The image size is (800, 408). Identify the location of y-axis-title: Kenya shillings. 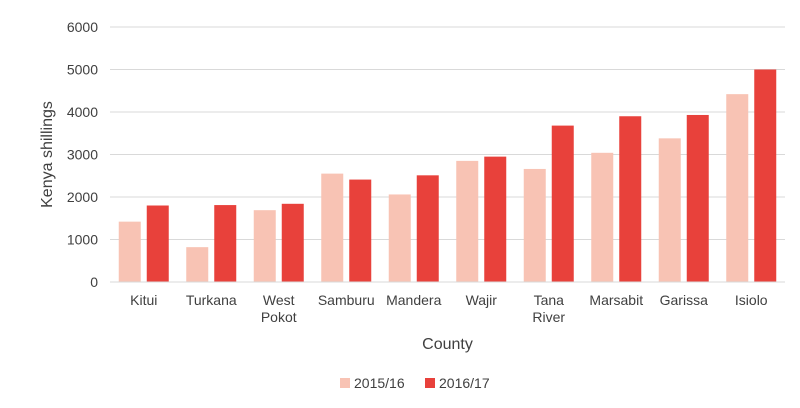
(47, 154).